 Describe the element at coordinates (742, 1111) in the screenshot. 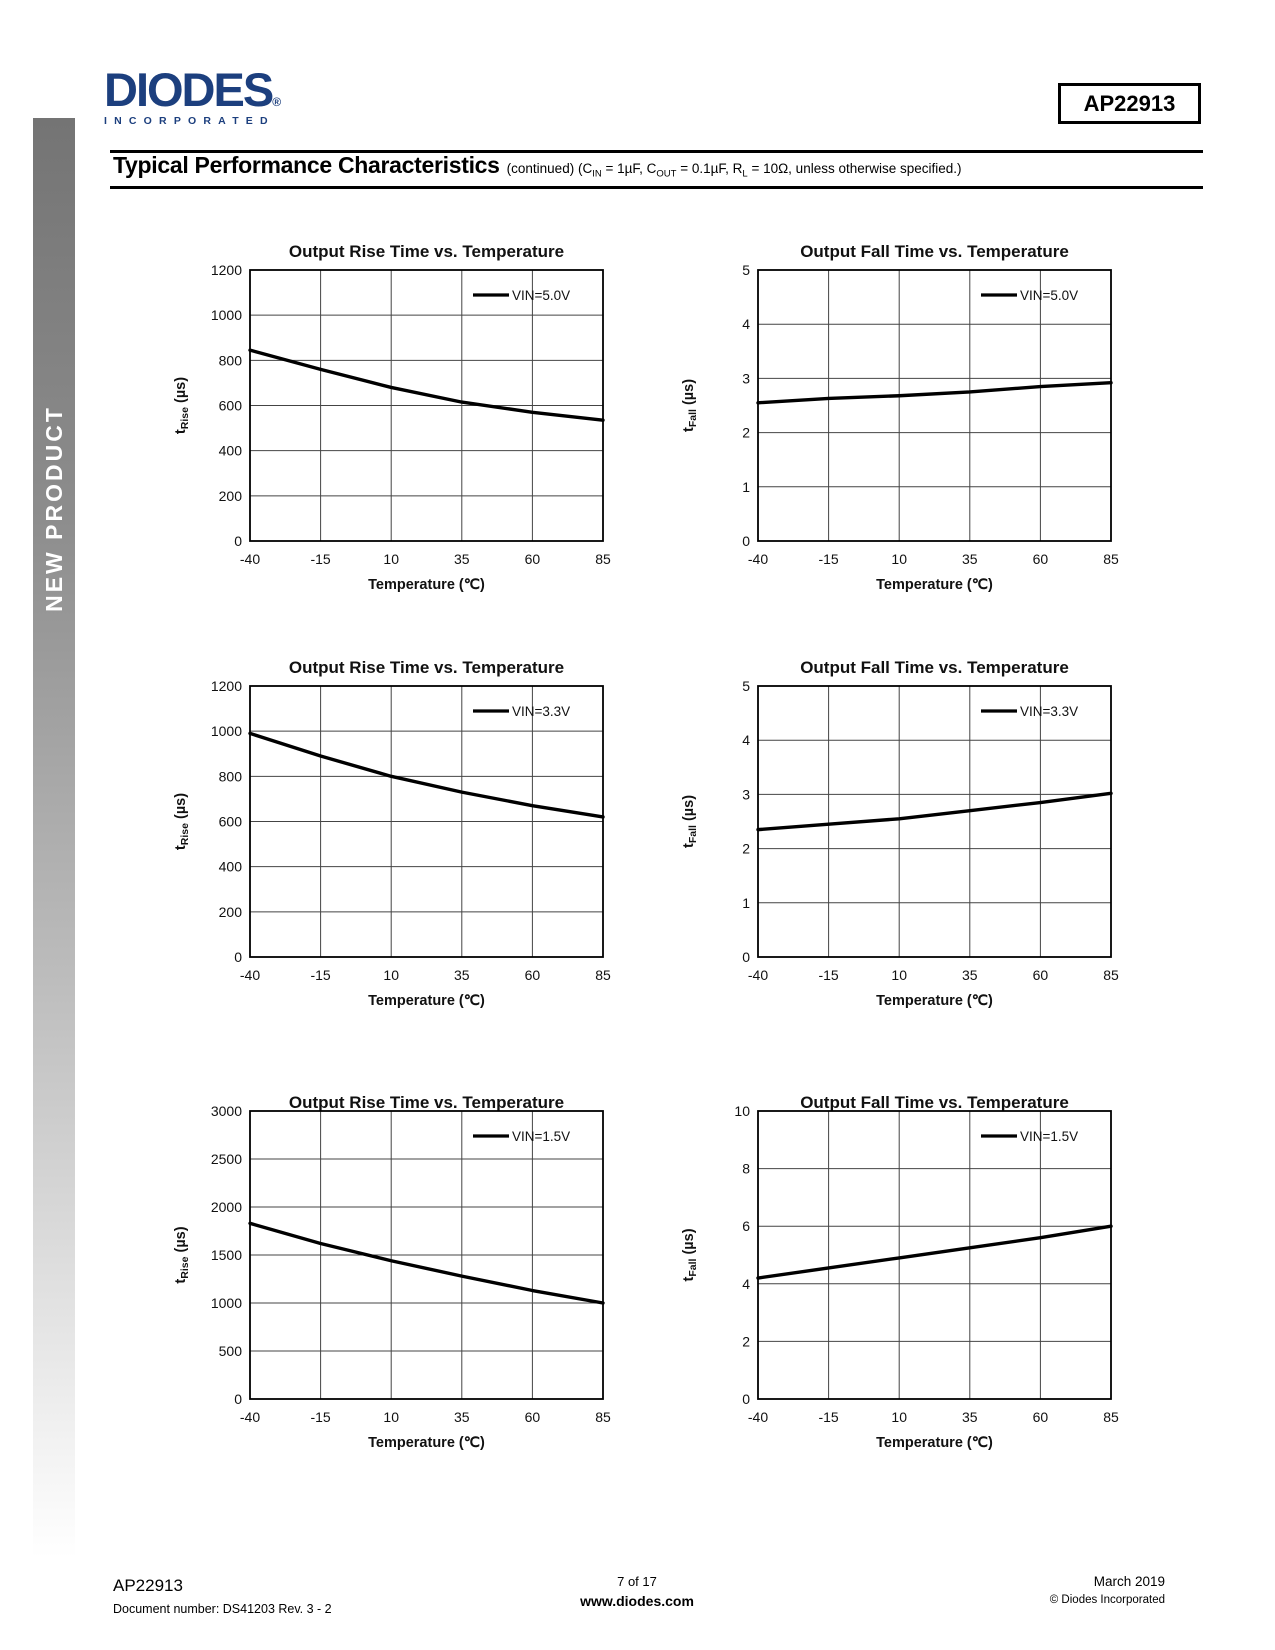

I see `y-tick-label: 10` at that location.